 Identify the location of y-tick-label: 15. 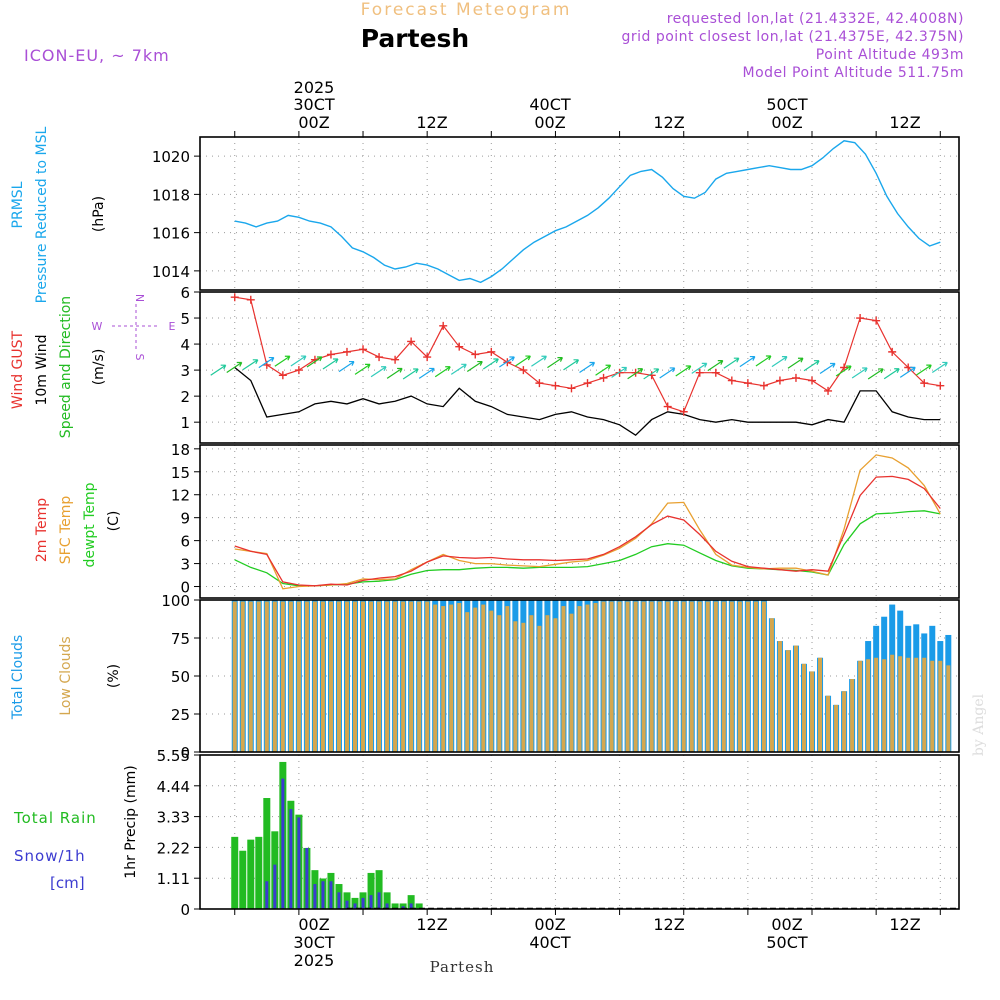
(180, 473).